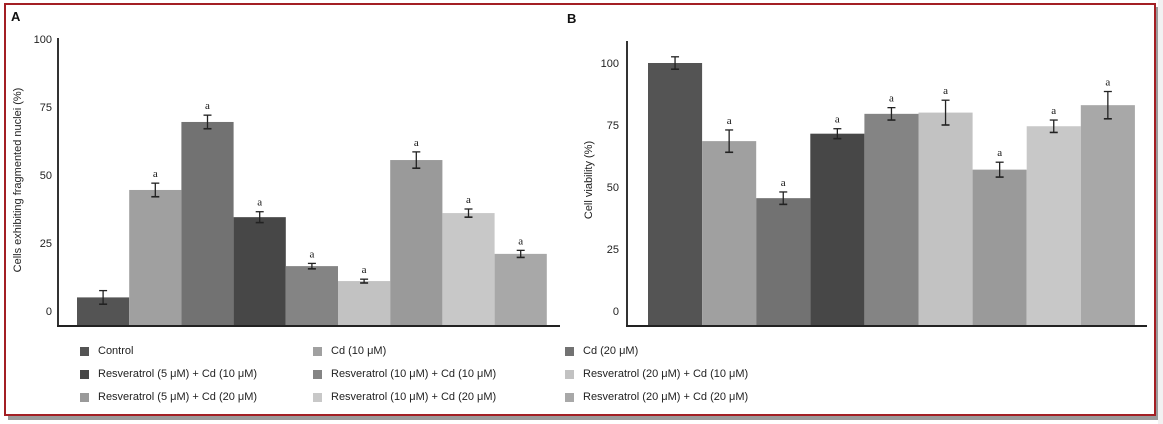 The height and width of the screenshot is (424, 1163). I want to click on legend-item-cd10: Cd (10 μM), so click(349, 351).